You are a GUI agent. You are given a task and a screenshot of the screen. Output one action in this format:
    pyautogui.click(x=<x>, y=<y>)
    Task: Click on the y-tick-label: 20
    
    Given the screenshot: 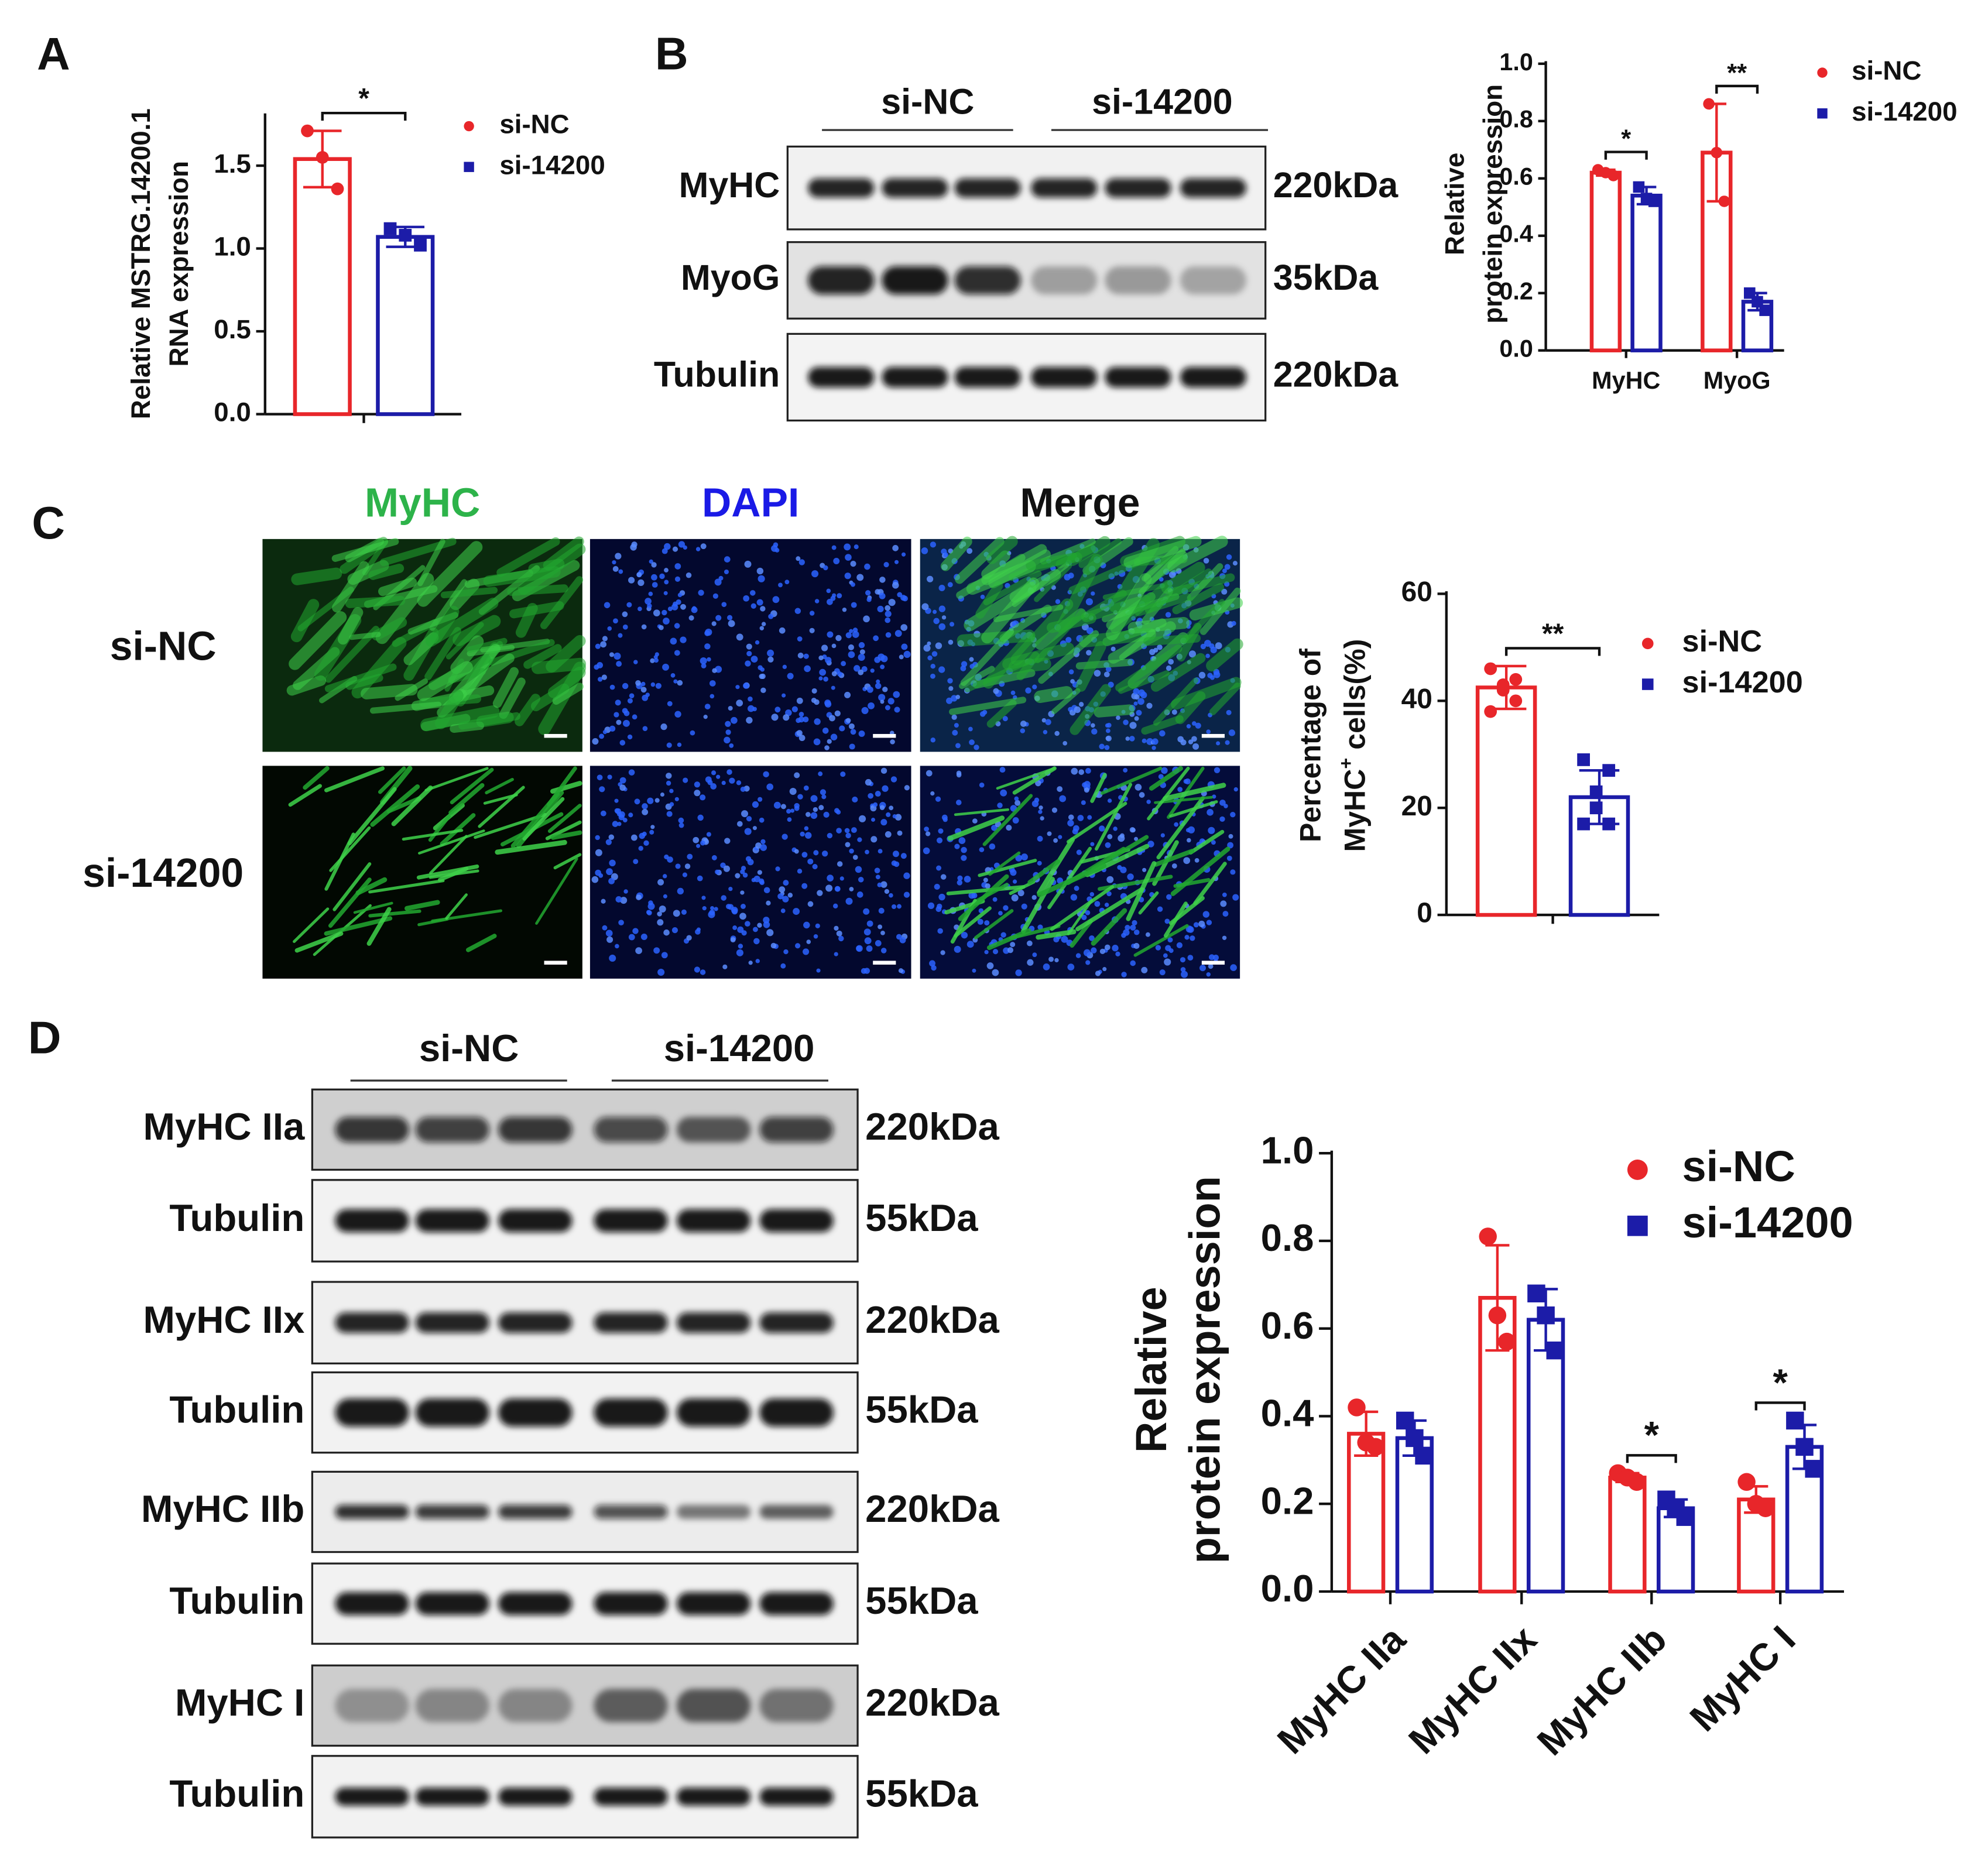 What is the action you would take?
    pyautogui.click(x=1416, y=806)
    